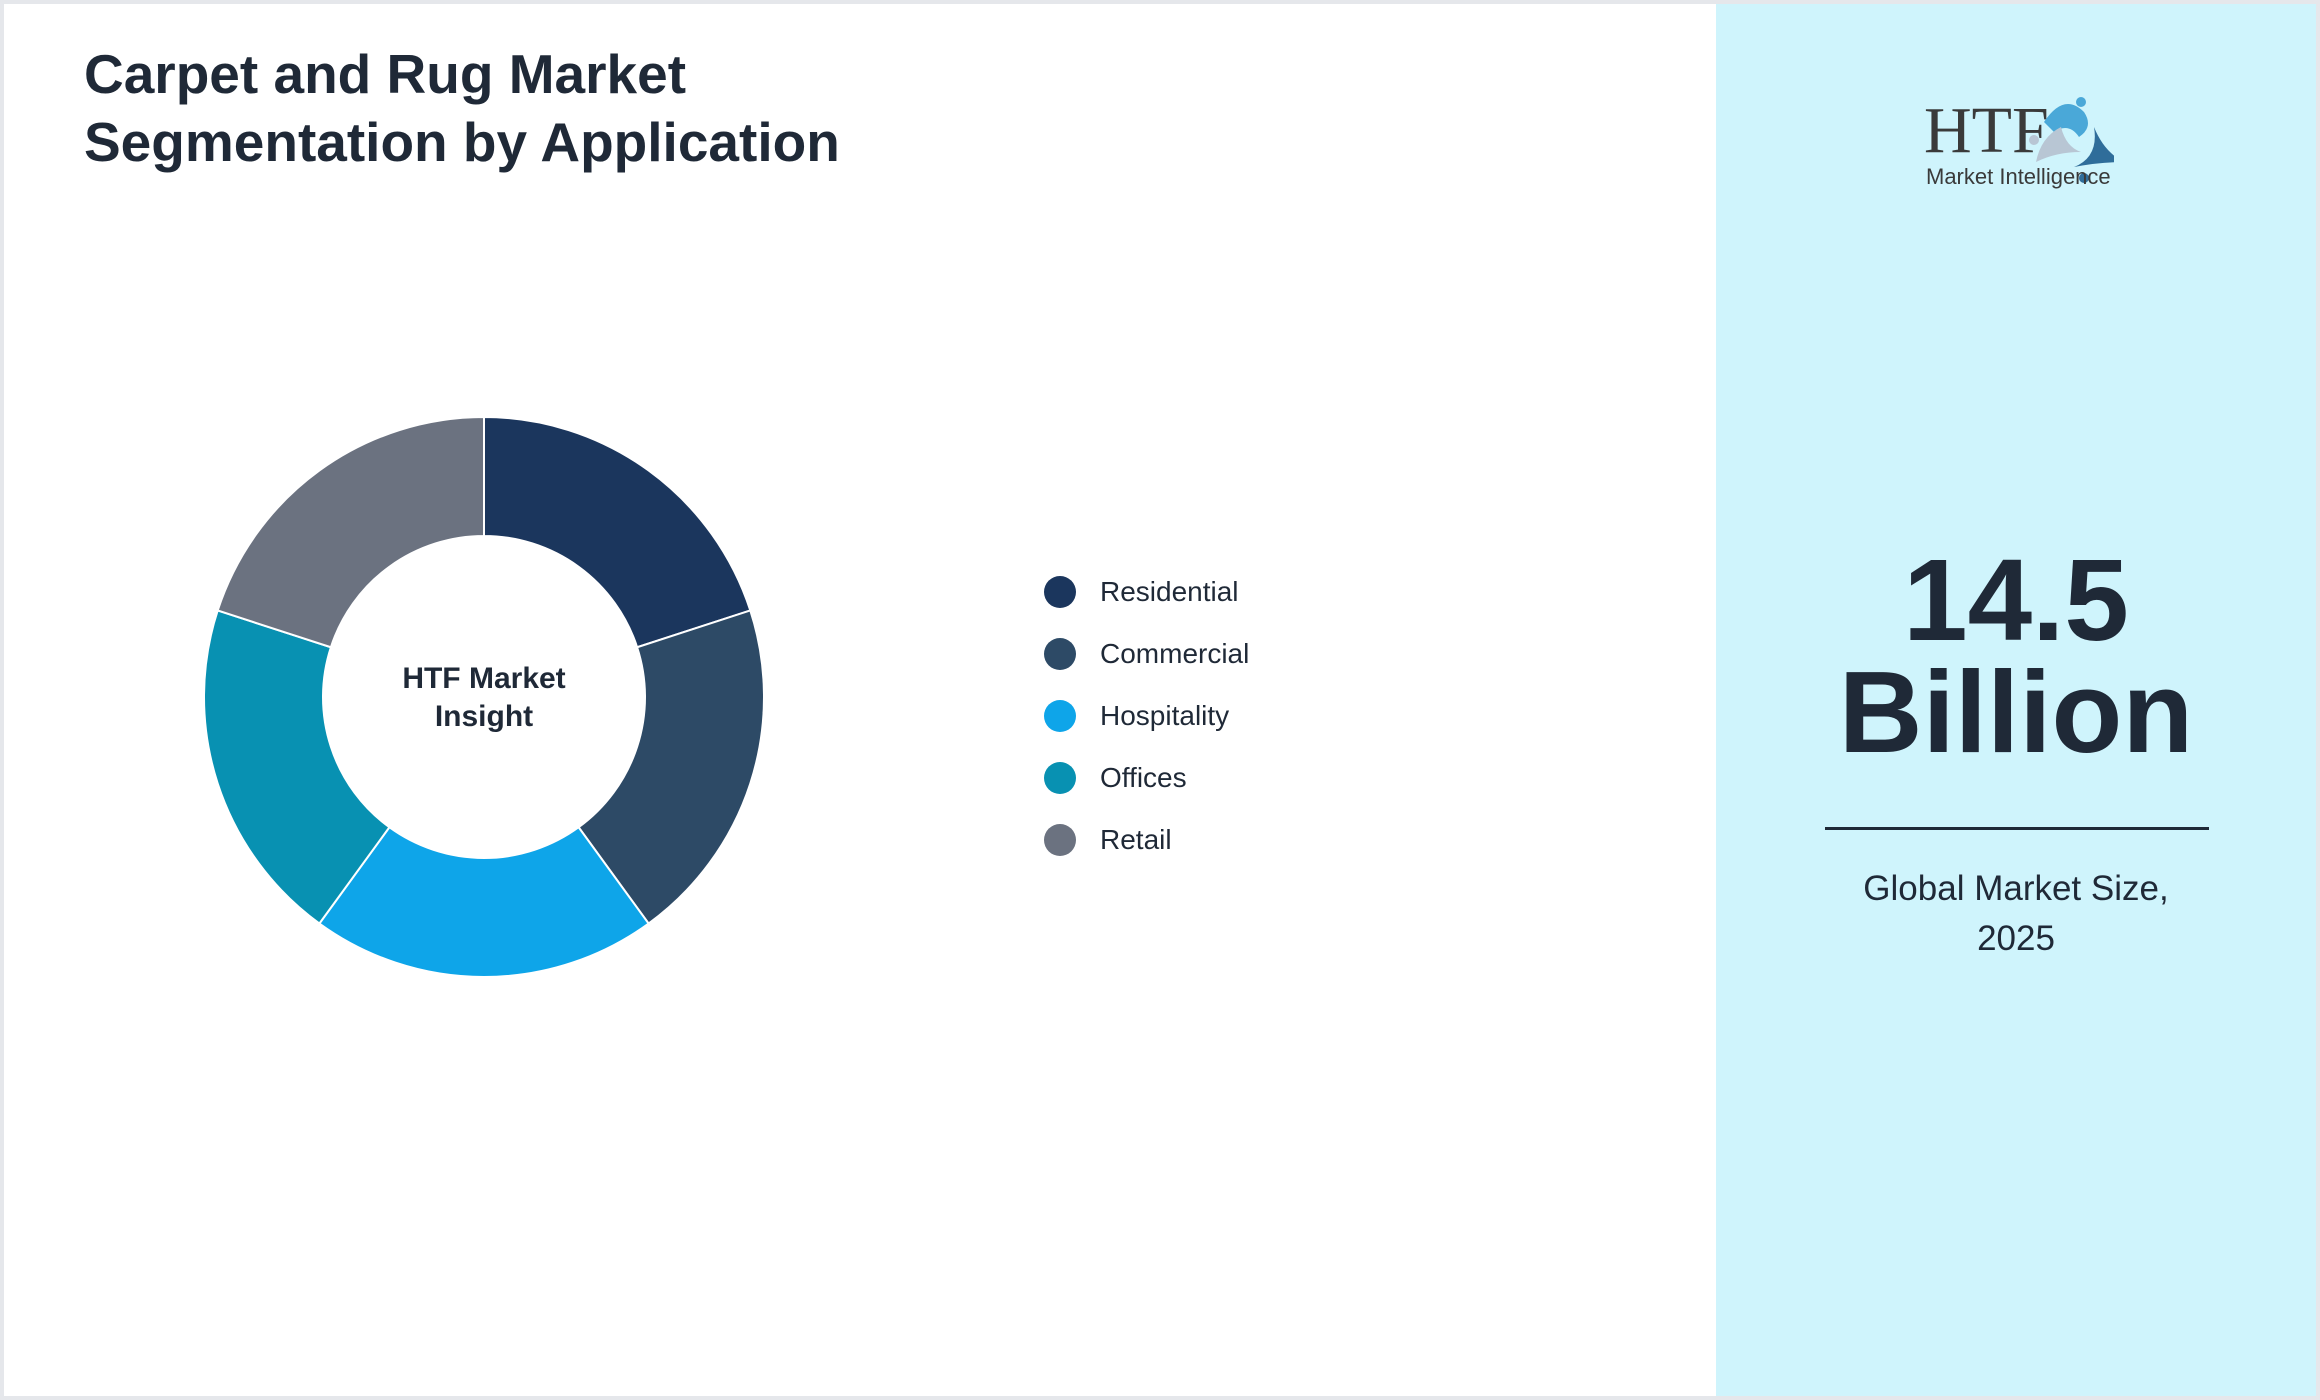 The image size is (2320, 1400). Describe the element at coordinates (2018, 176) in the screenshot. I see `svg-text: Market Intelligence` at that location.